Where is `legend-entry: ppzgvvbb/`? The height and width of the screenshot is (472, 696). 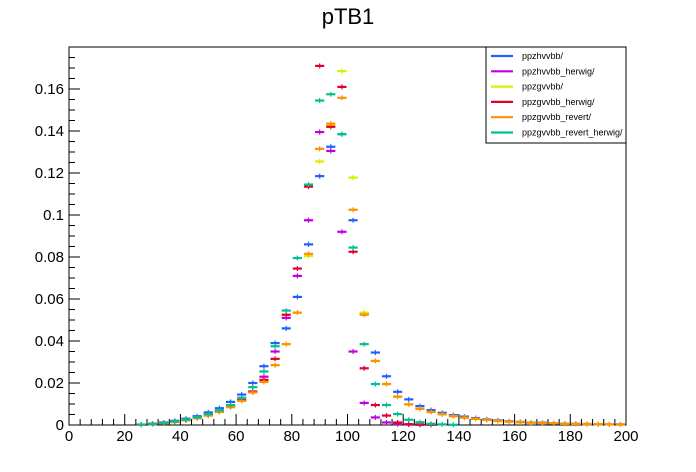 legend-entry: ppzgvvbb/ is located at coordinates (527, 87).